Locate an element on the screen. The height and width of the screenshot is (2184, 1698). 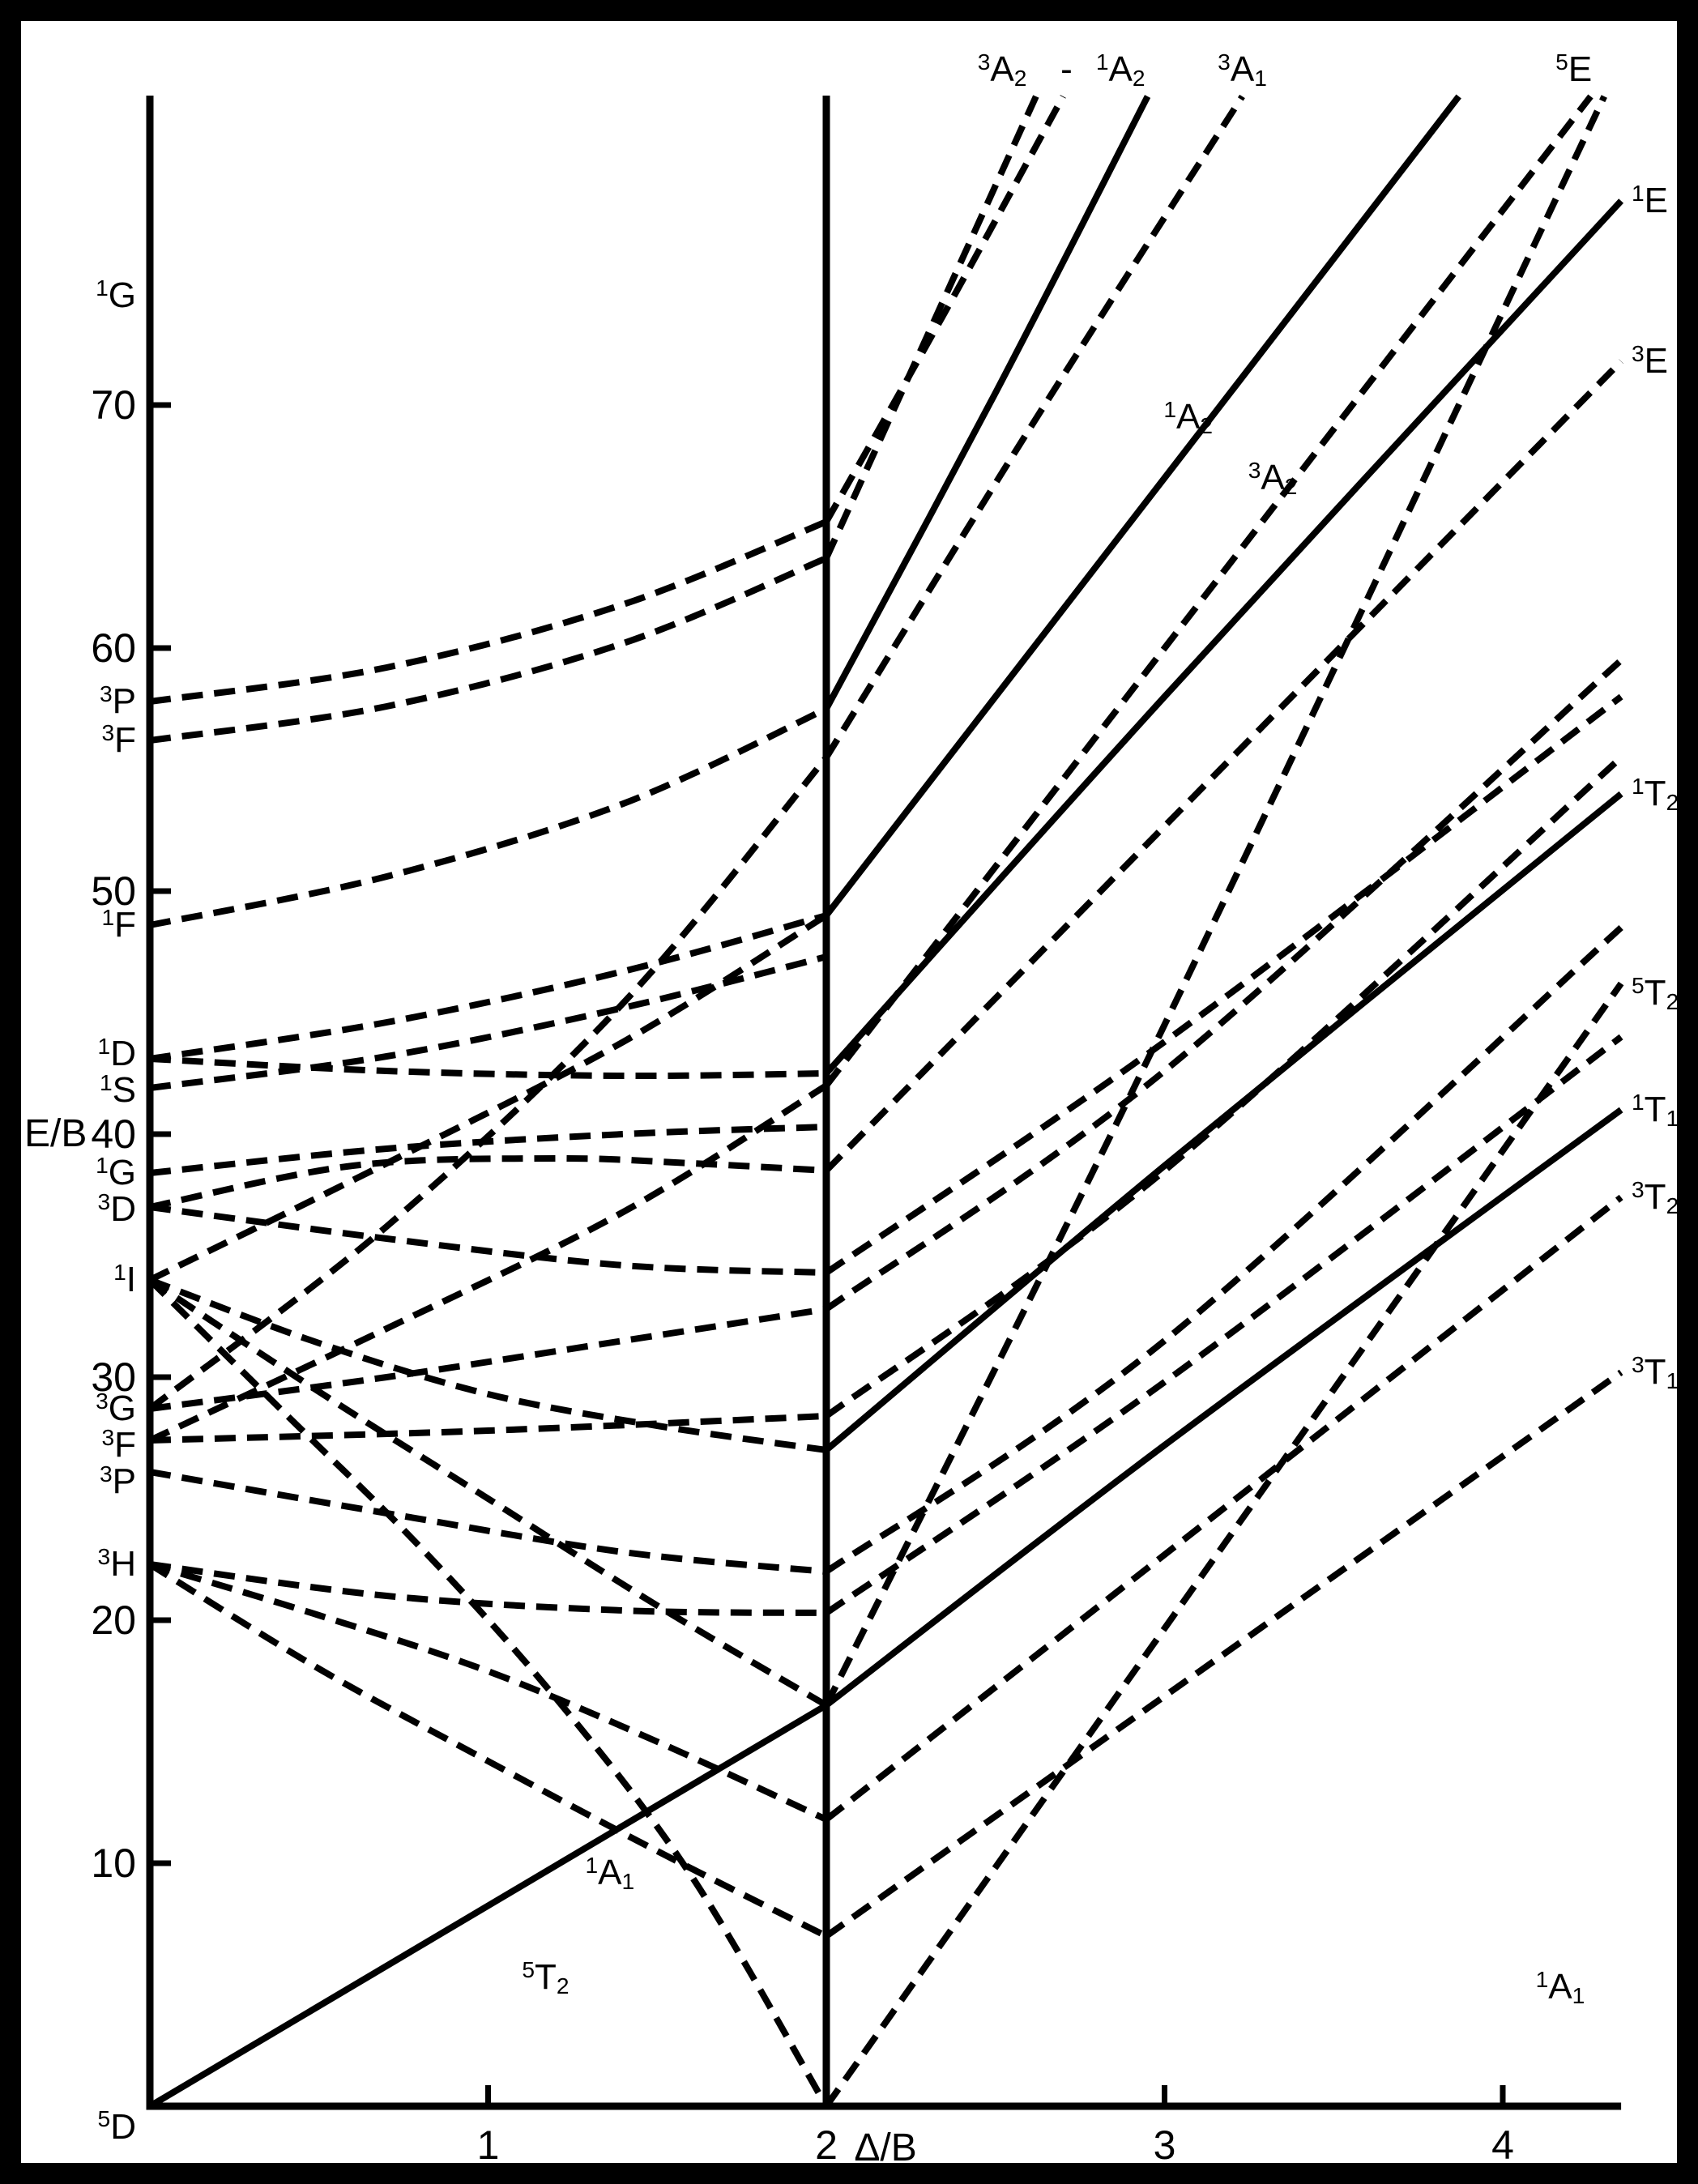
curve-1T2b-left is located at coordinates (488, 987).